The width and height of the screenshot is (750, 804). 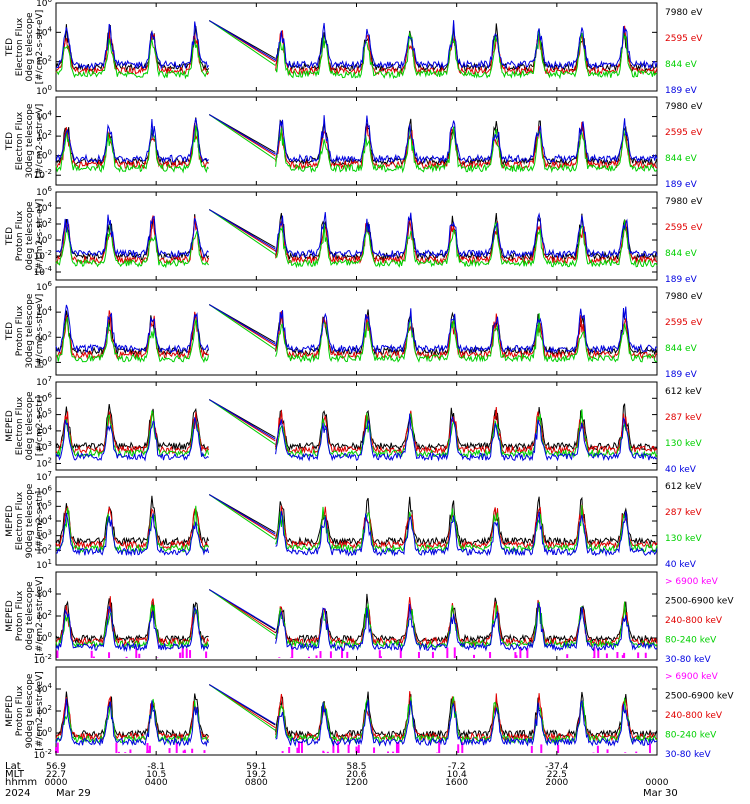 I want to click on y-tick-label: 10¹, so click(x=44, y=564).